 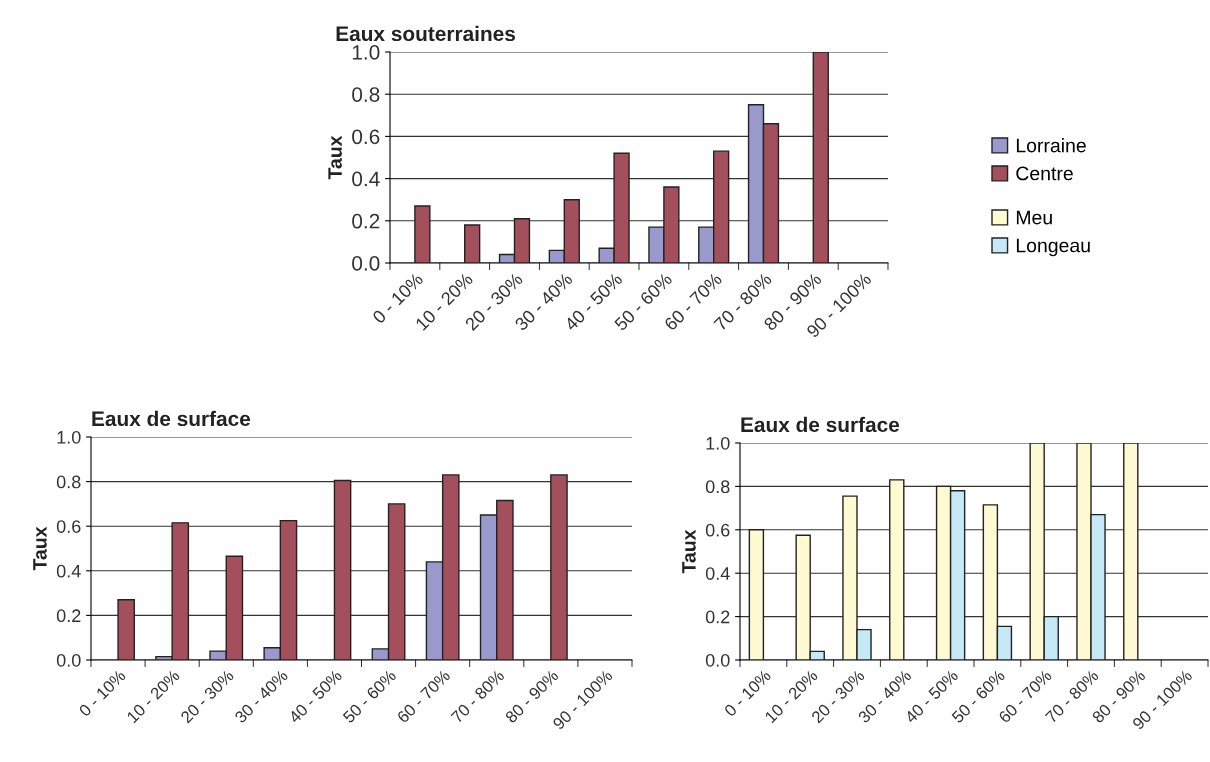 What do you see at coordinates (207, 696) in the screenshot?
I see `x-tick-label: 20 - 30%` at bounding box center [207, 696].